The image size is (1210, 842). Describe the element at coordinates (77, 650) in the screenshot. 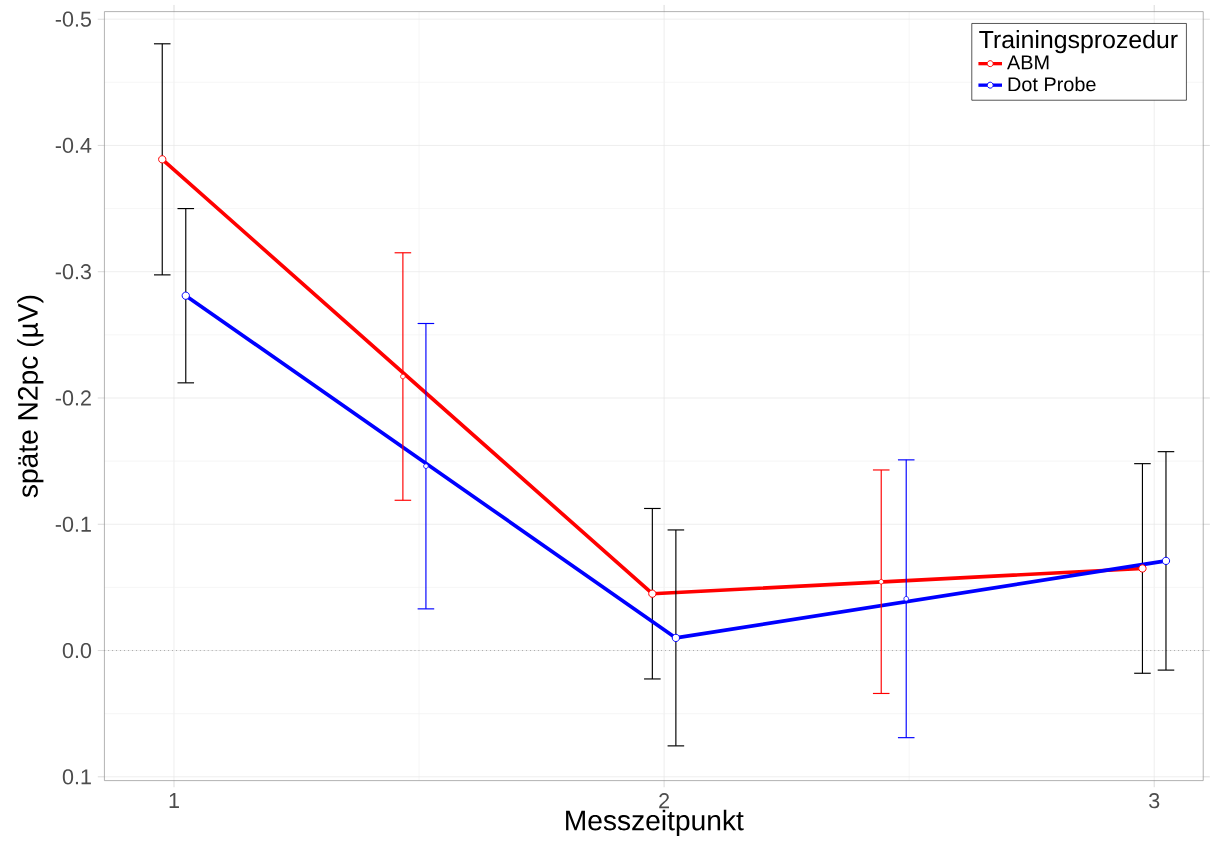

I see `y-tick-label: 0.0` at that location.